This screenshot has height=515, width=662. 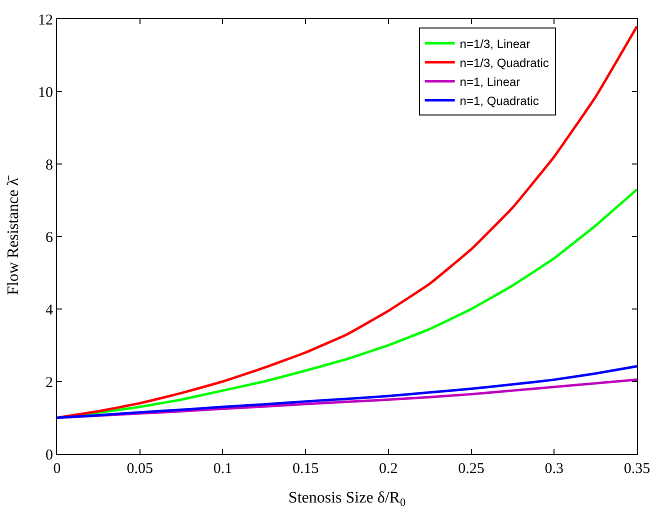 I want to click on x-tick-label: 0.15, so click(x=305, y=469).